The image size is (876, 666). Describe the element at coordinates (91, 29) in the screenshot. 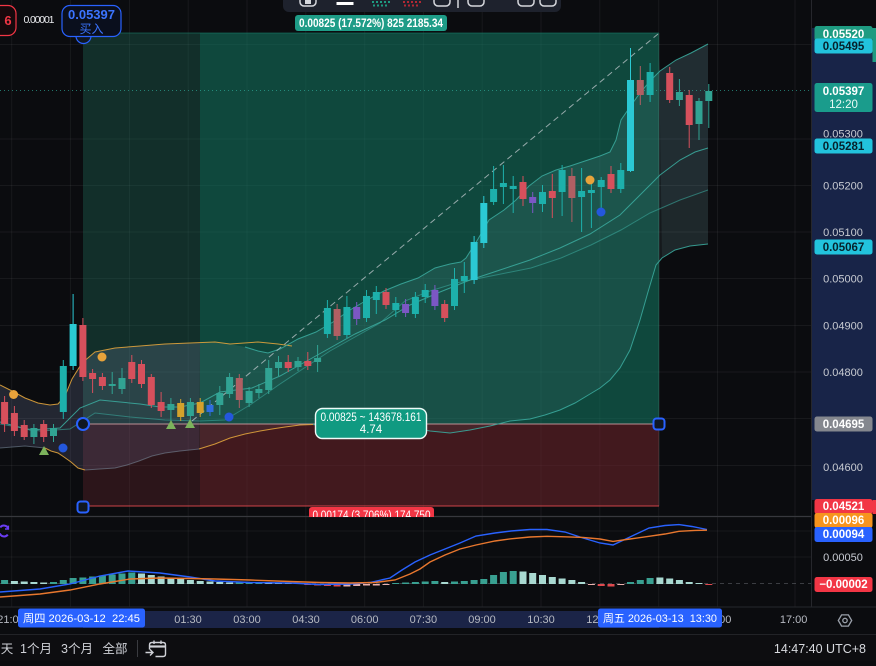

I see `svg-text: 买入` at that location.